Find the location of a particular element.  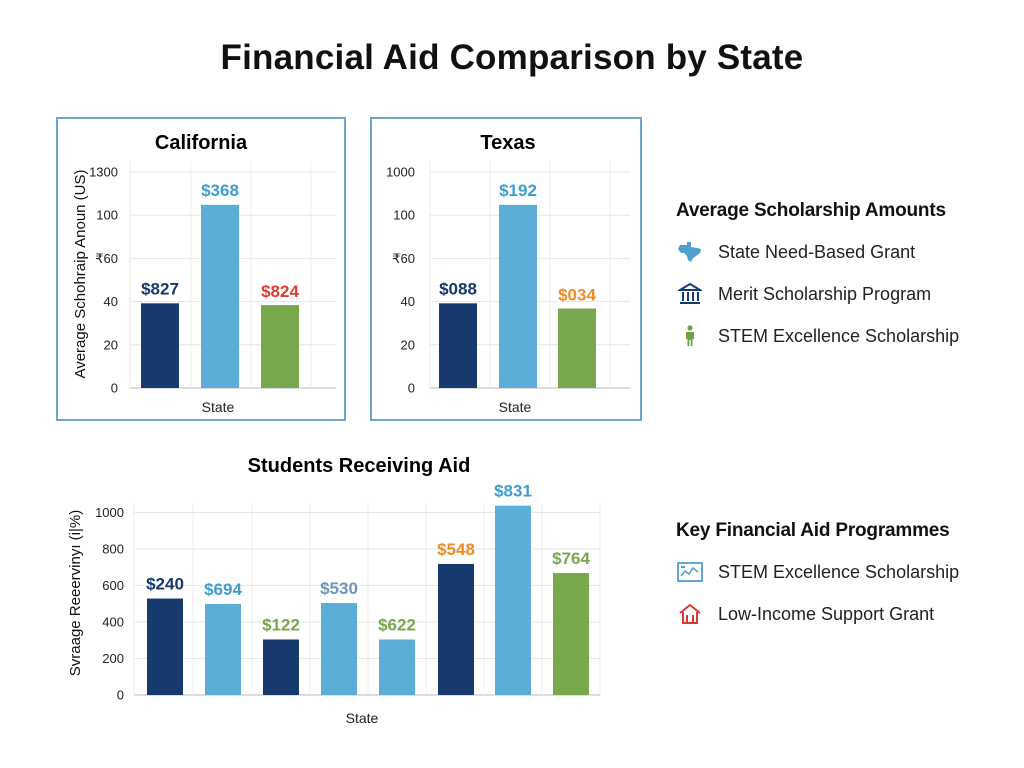

chart-title: California is located at coordinates (201, 143).